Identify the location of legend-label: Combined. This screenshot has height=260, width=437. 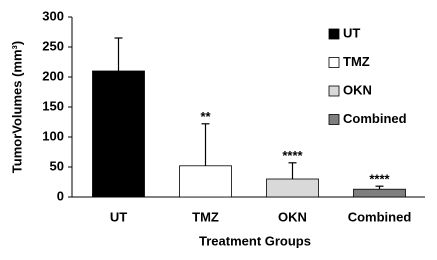
(375, 118).